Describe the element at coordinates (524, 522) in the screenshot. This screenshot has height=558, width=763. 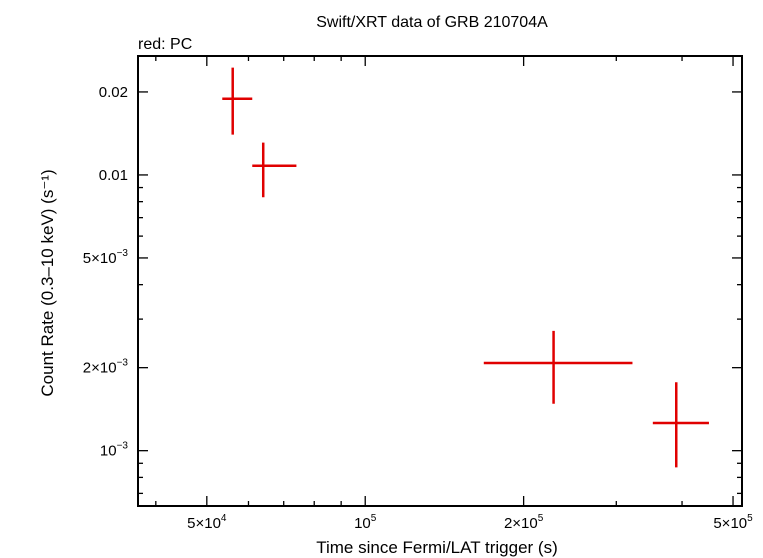
I see `x-tick-label: 2×10⁵` at that location.